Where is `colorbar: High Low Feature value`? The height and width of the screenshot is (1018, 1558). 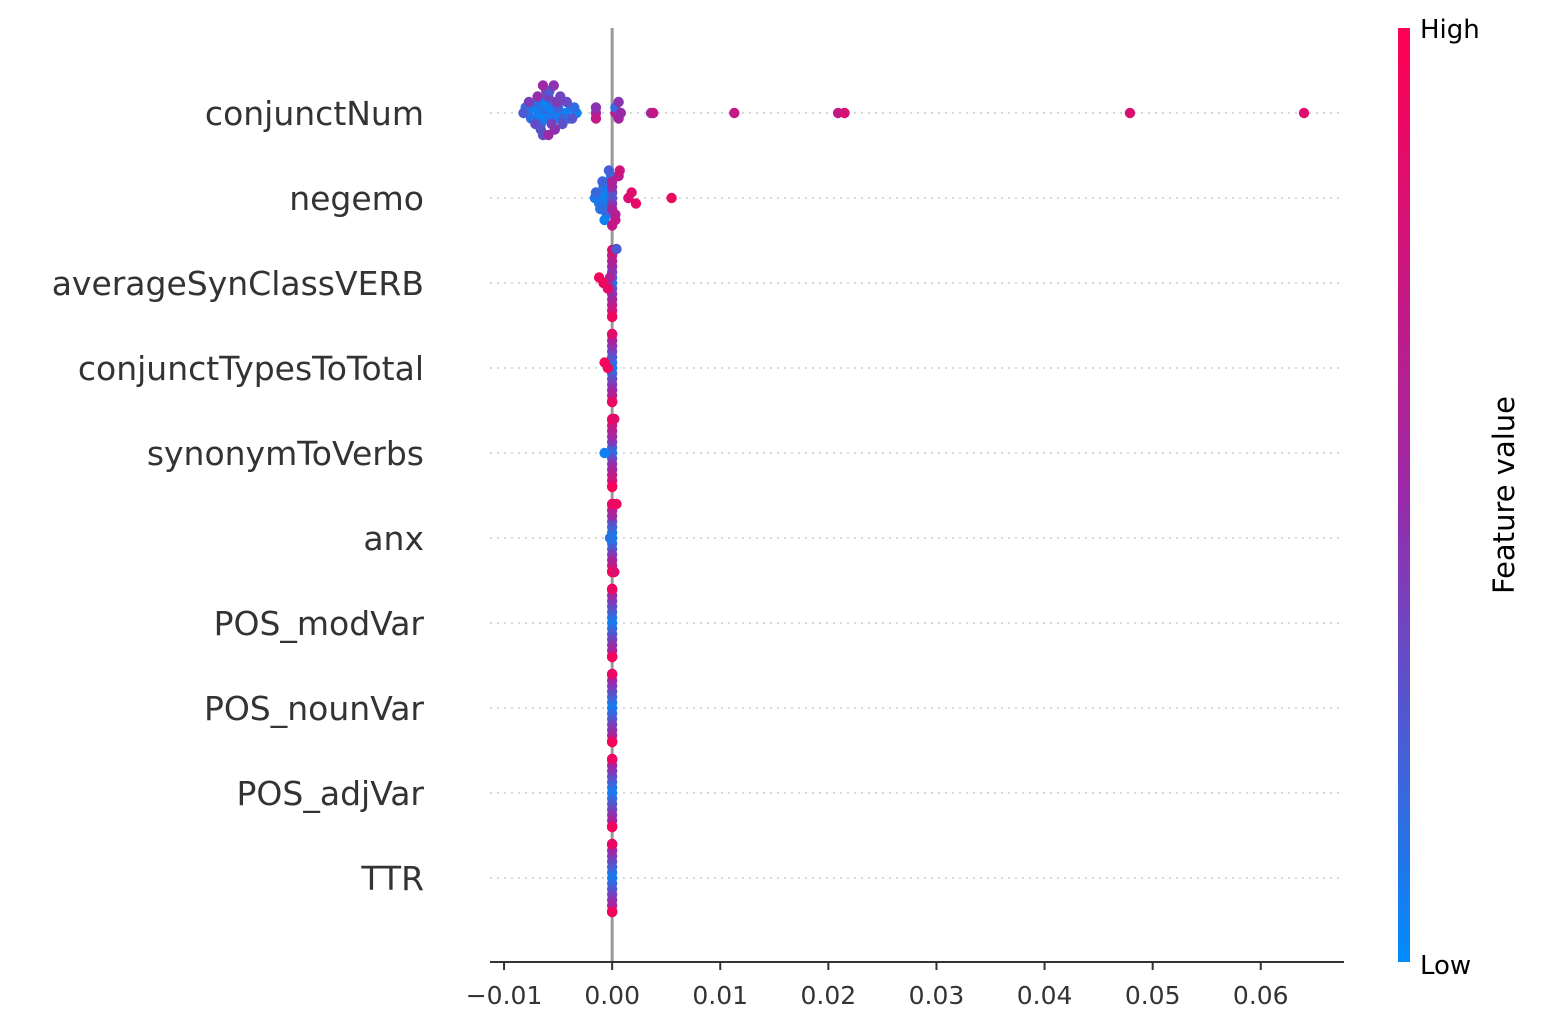 colorbar: High Low Feature value is located at coordinates (1459, 498).